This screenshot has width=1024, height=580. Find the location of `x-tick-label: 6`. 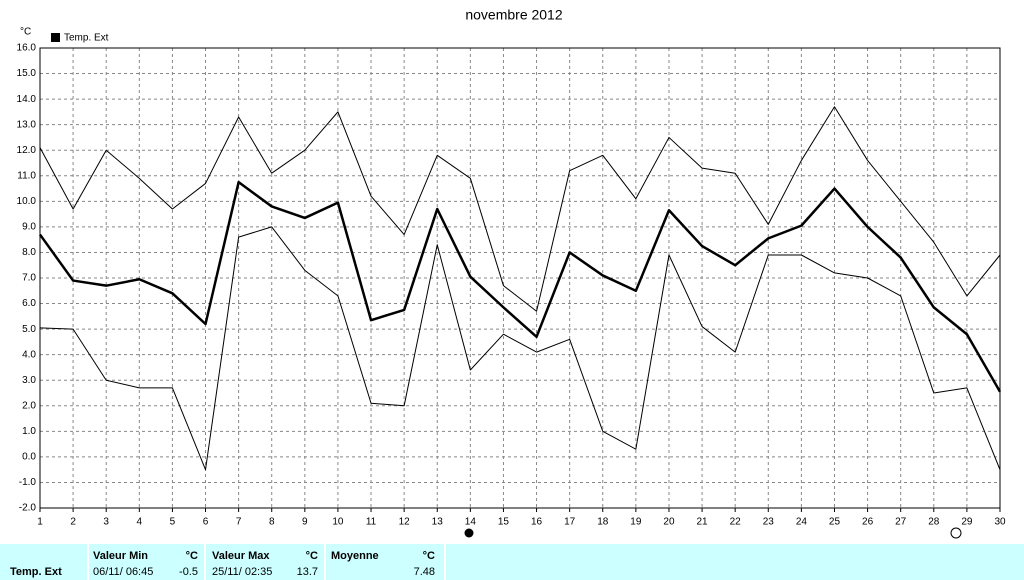

x-tick-label: 6 is located at coordinates (206, 522).